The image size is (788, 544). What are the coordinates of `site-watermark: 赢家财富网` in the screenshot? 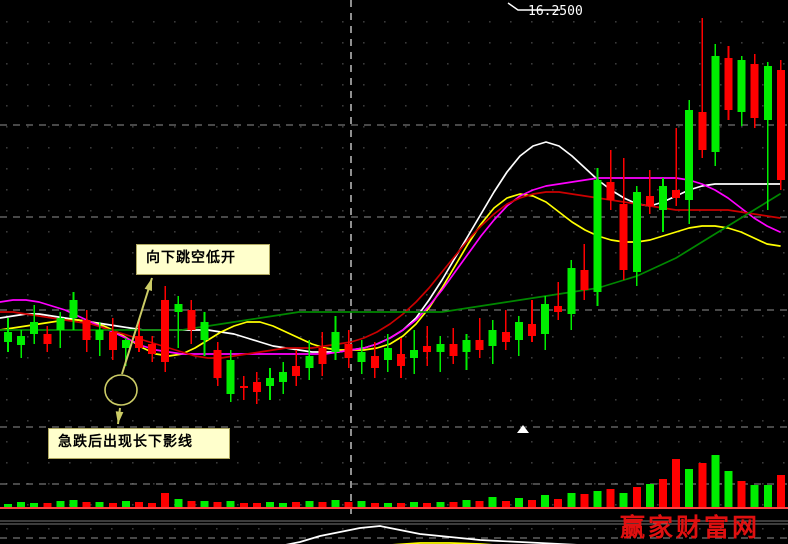 It's located at (690, 527).